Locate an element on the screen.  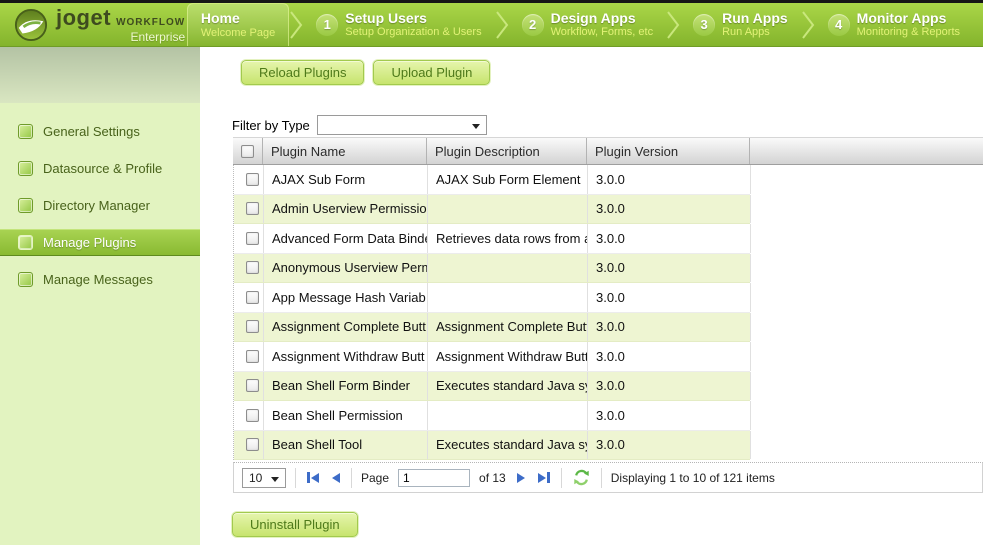
cell-plugin-name: Bean Shell Form Binder is located at coordinates (346, 385).